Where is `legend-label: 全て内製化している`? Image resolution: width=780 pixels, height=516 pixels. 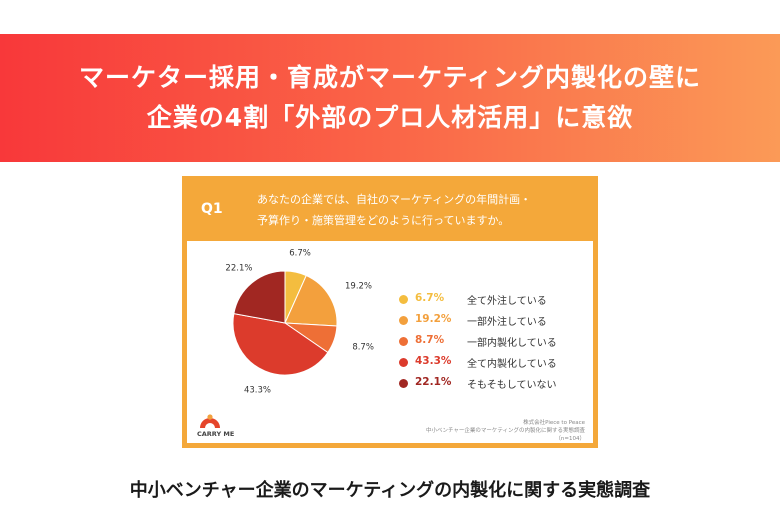
legend-label: 全て内製化している is located at coordinates (512, 364).